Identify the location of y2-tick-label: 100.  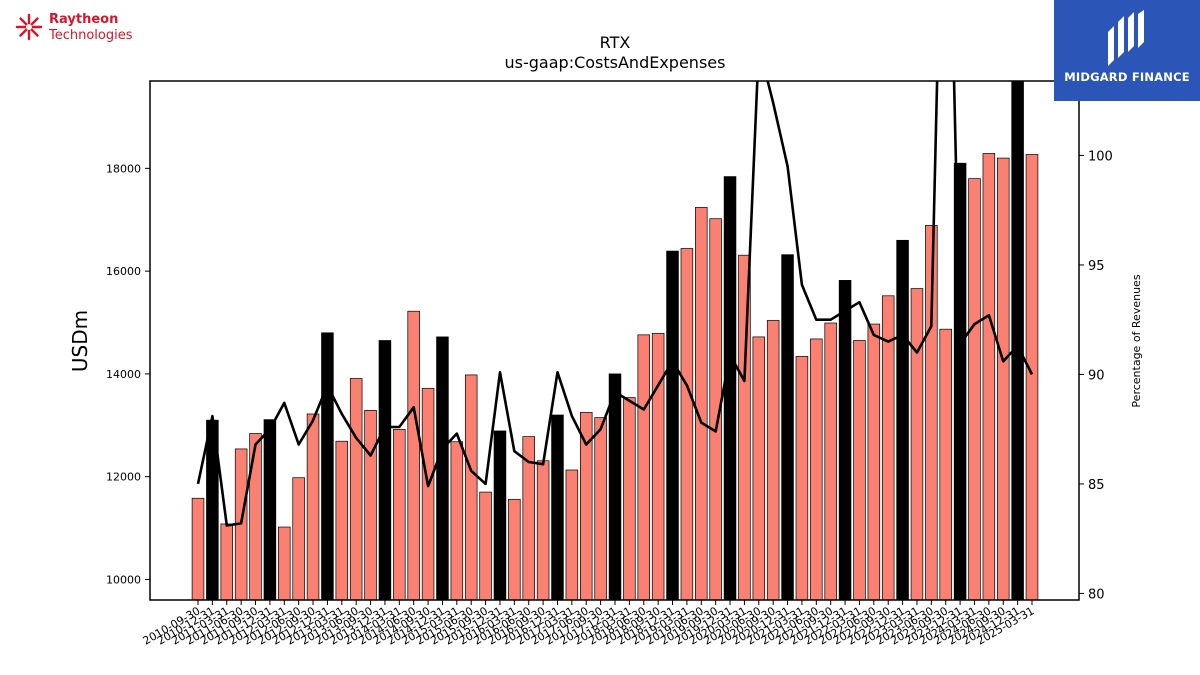
(1100, 156).